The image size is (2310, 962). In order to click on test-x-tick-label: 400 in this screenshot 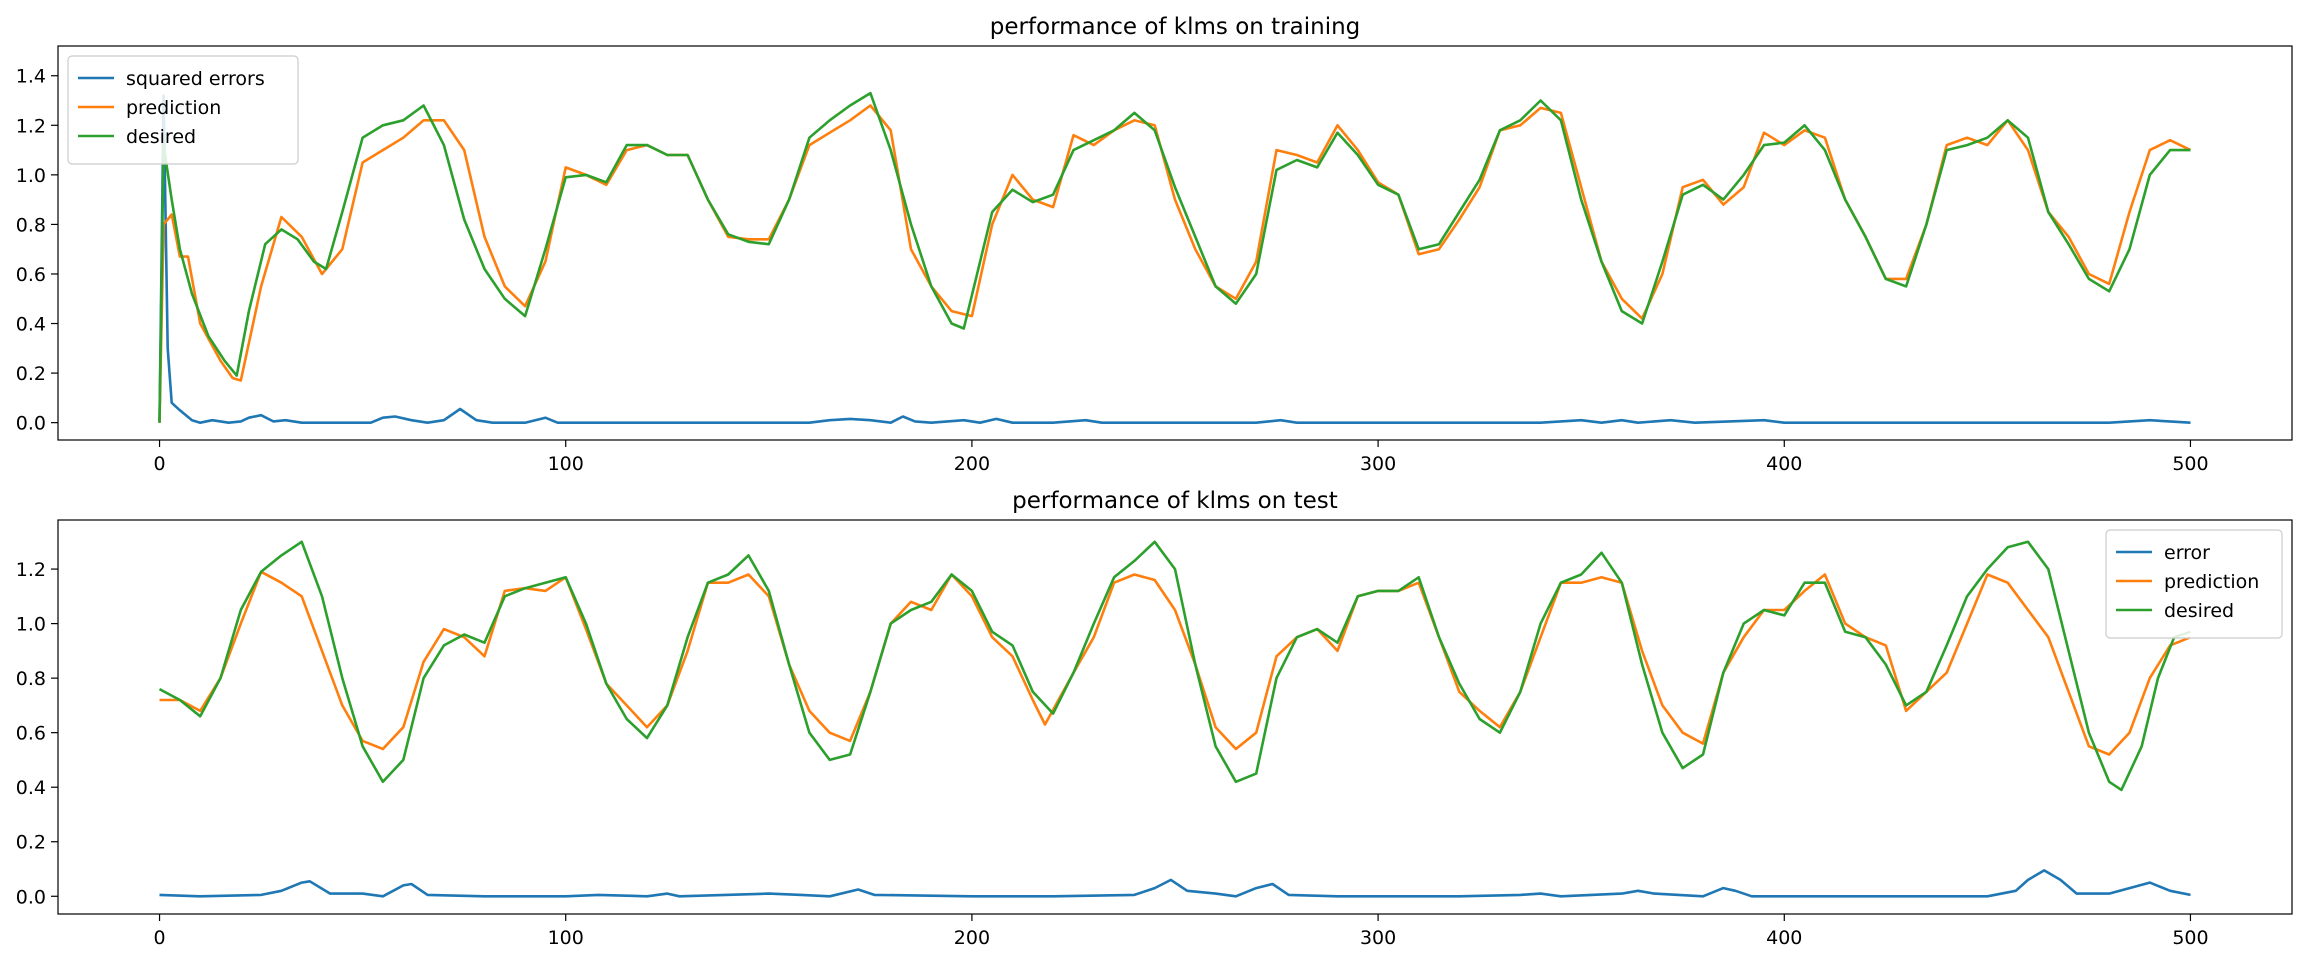, I will do `click(1784, 938)`.